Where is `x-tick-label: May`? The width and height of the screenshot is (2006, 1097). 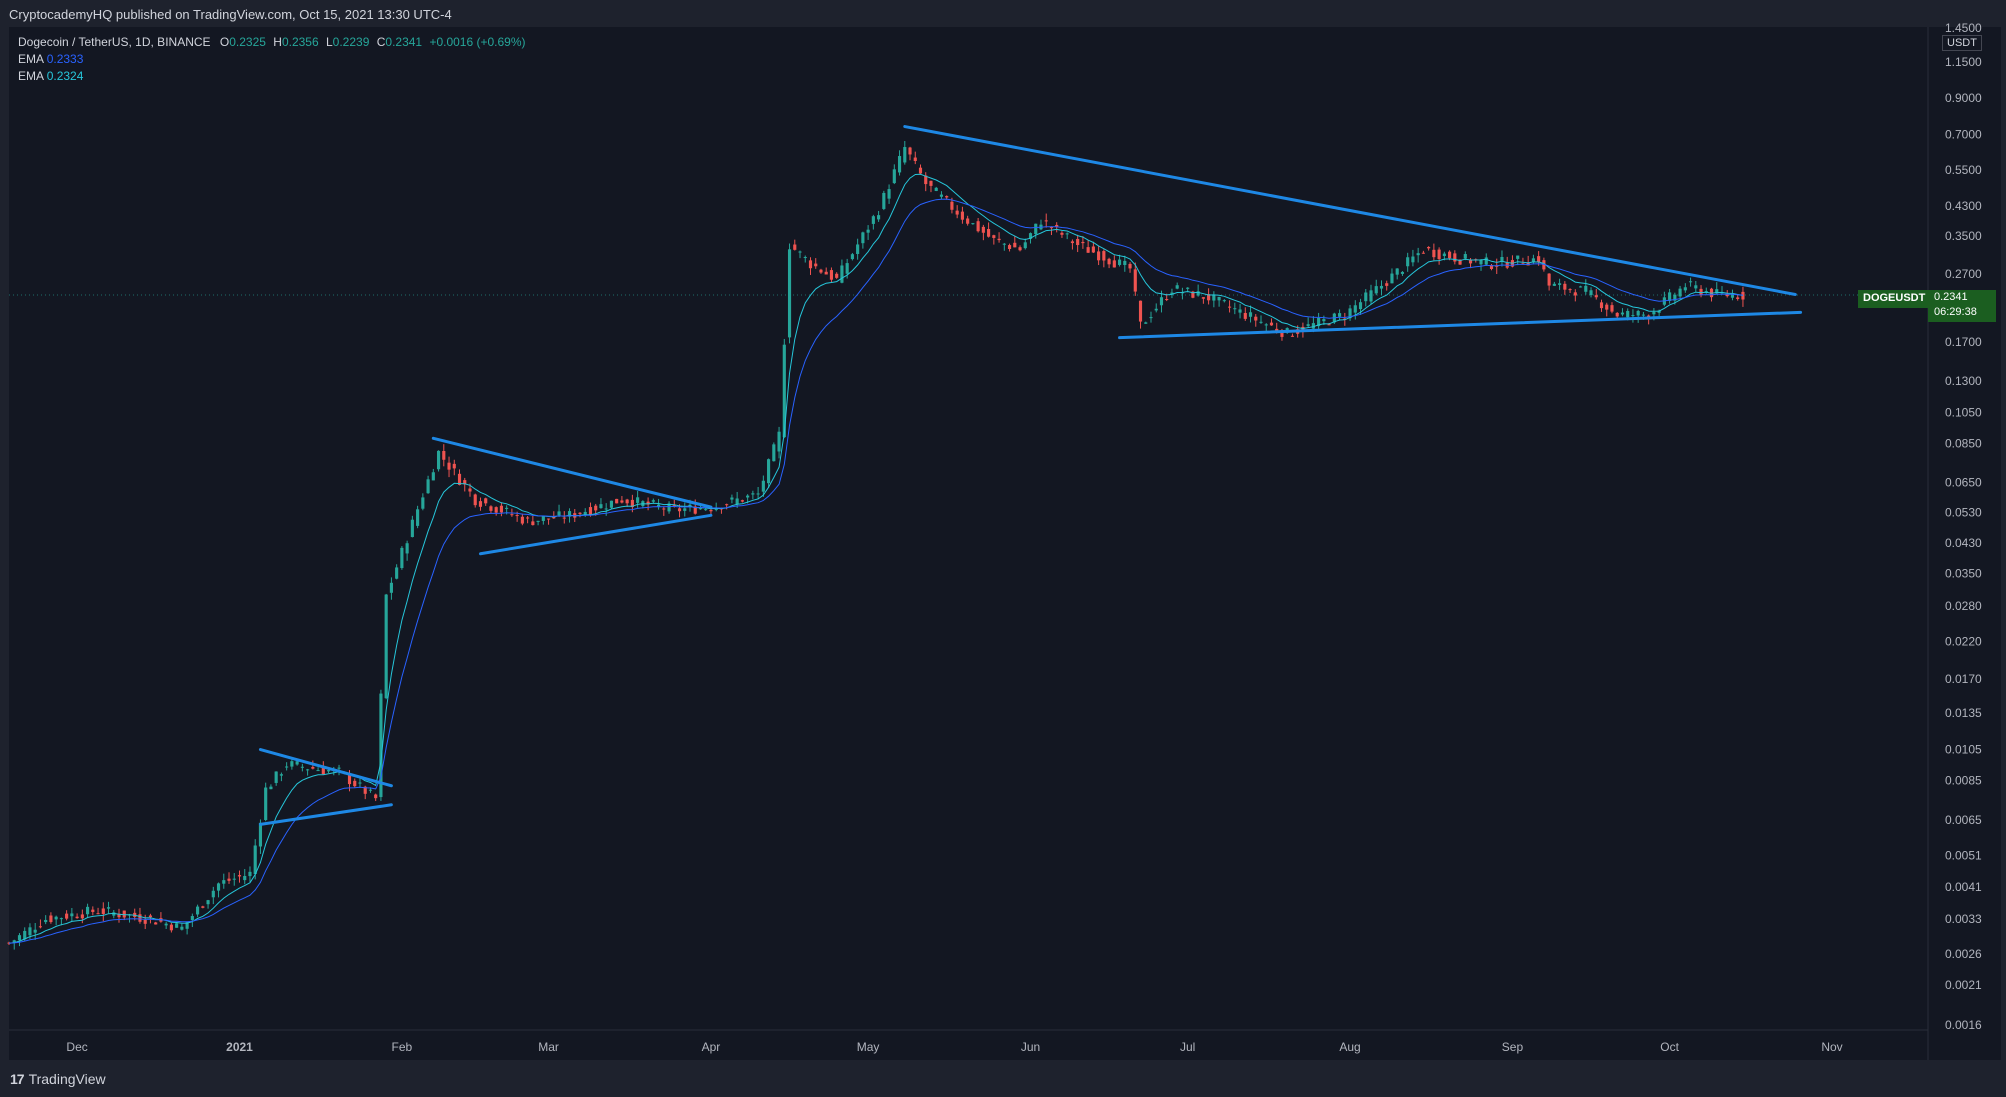 x-tick-label: May is located at coordinates (868, 1047).